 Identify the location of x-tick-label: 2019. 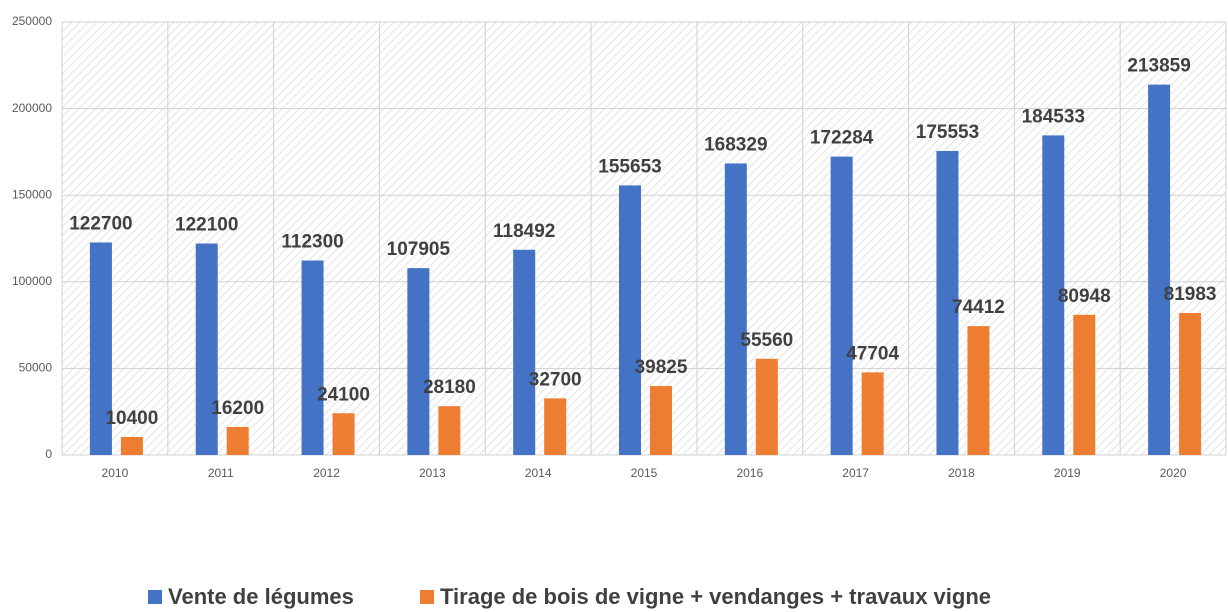
(1067, 473).